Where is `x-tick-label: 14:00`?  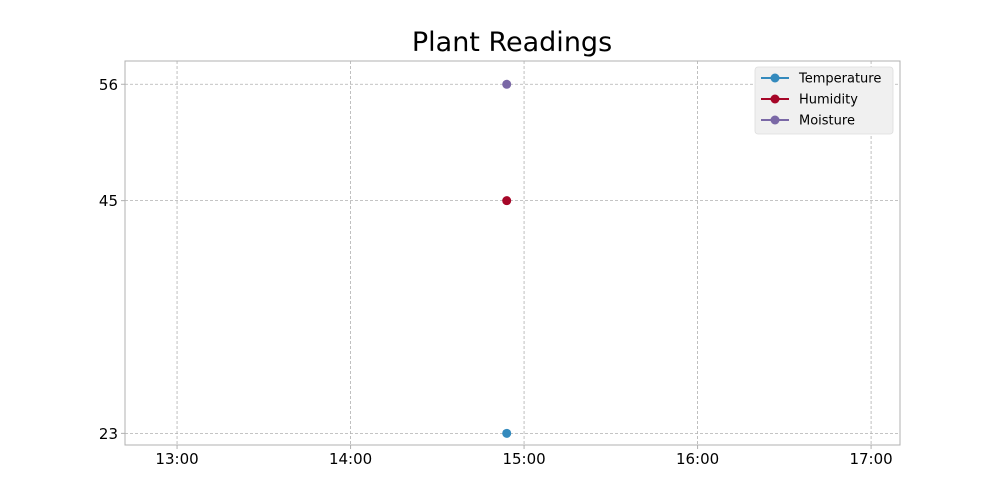
x-tick-label: 14:00 is located at coordinates (350, 459).